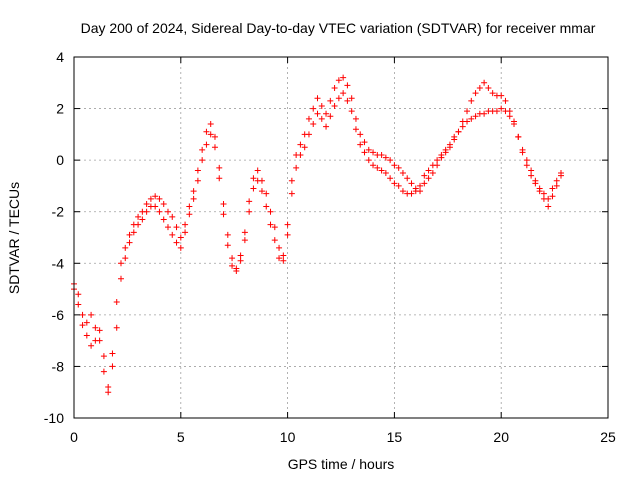 The image size is (640, 480). I want to click on y-tick-label: 0, so click(60, 160).